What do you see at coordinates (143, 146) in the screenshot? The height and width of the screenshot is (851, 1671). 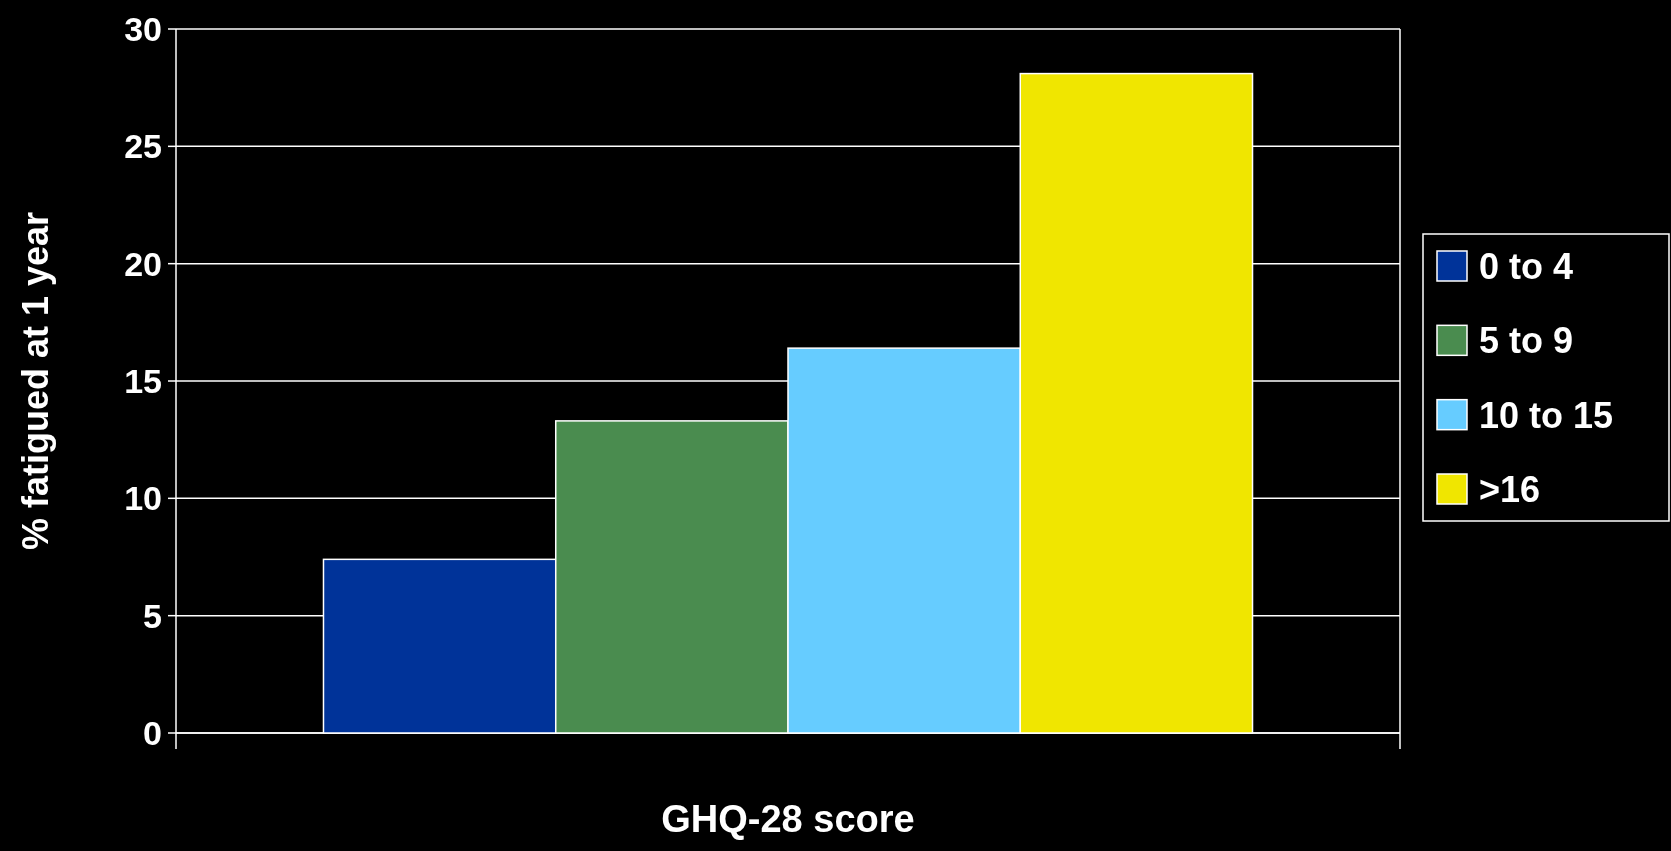 I see `y-tick-label: 25` at bounding box center [143, 146].